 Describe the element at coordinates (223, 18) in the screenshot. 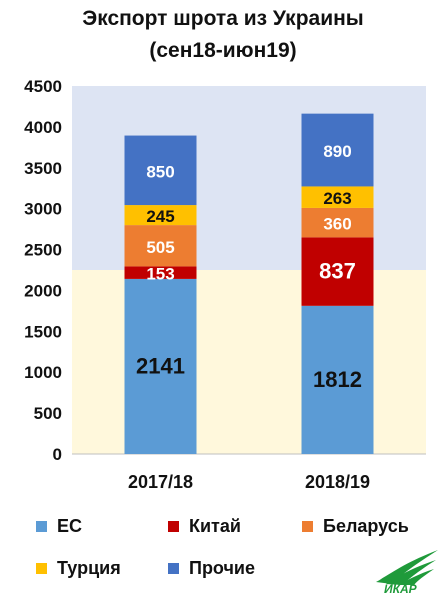

I see `chart-title: Экспорт шрота из Украины` at that location.